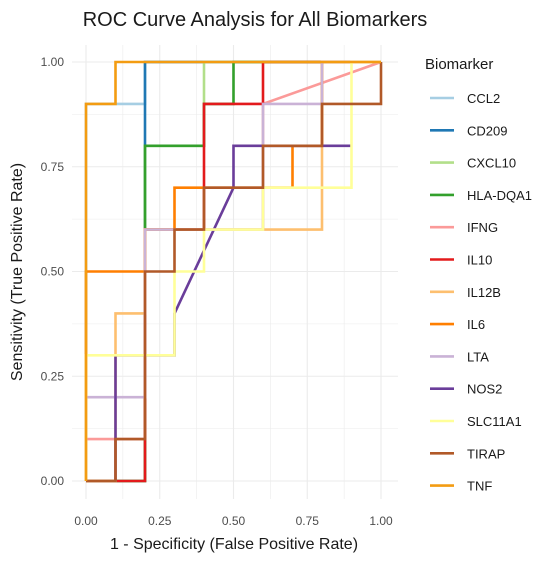 This screenshot has width=550, height=562. What do you see at coordinates (234, 544) in the screenshot?
I see `x-axis-title: 1 - Specificity (False Positive Rate)` at bounding box center [234, 544].